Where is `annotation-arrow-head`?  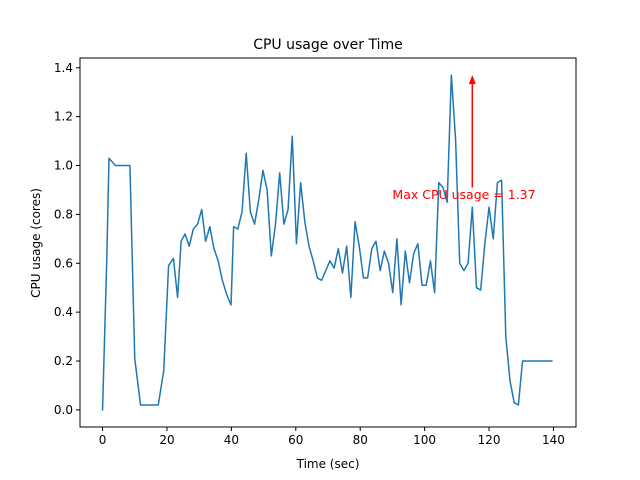 annotation-arrow-head is located at coordinates (472, 80).